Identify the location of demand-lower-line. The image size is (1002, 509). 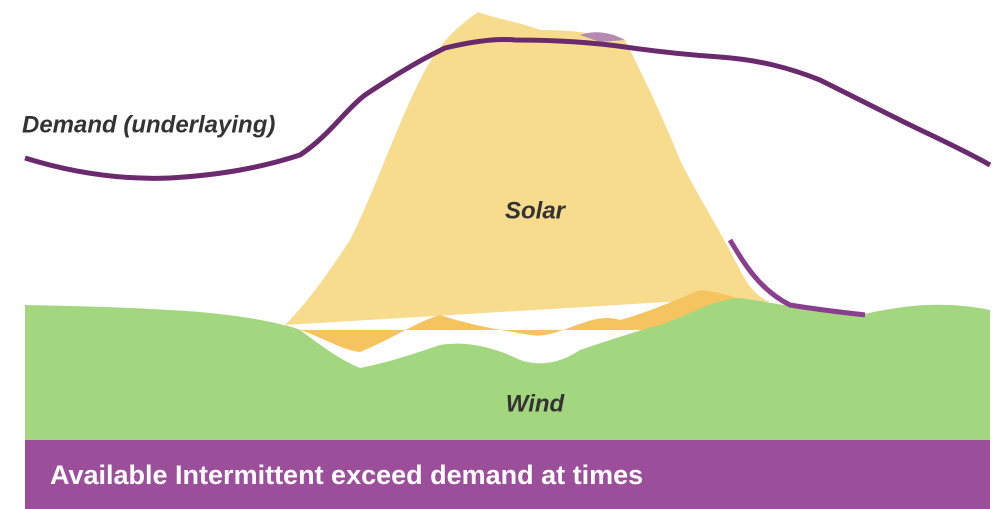
(796, 278).